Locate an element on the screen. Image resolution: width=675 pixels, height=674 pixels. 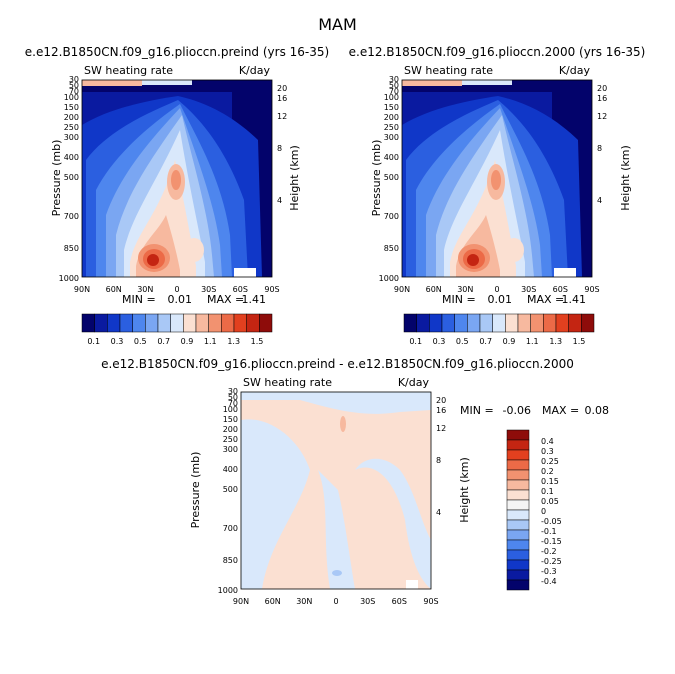
min-value: 0.01 is located at coordinates (500, 299).